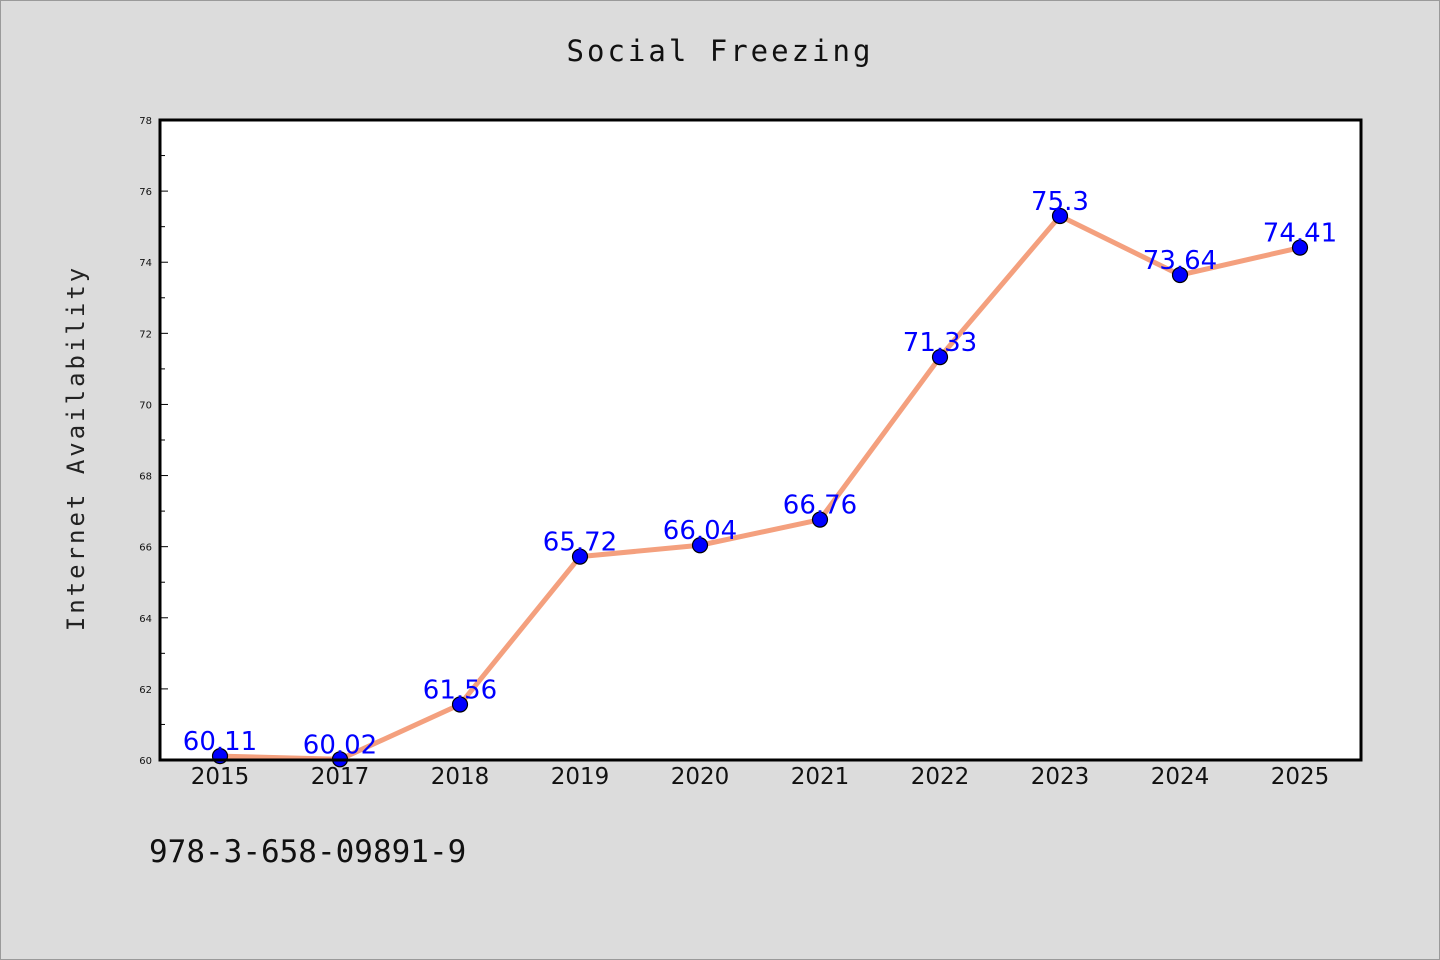 Image resolution: width=1440 pixels, height=960 pixels. Describe the element at coordinates (1060, 777) in the screenshot. I see `x-tick-label: 2023` at that location.